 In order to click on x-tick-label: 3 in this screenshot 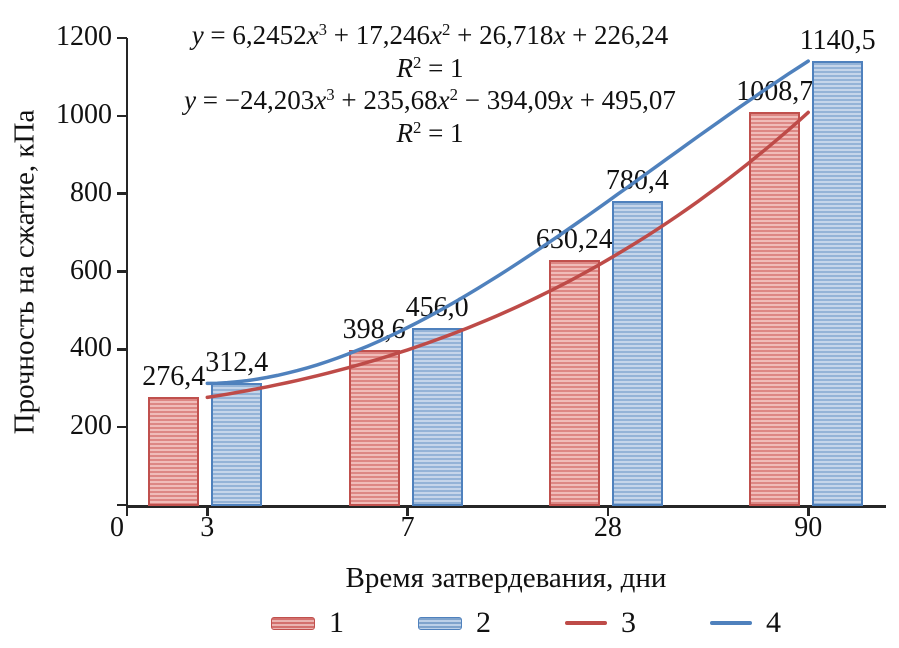, I will do `click(207, 527)`.